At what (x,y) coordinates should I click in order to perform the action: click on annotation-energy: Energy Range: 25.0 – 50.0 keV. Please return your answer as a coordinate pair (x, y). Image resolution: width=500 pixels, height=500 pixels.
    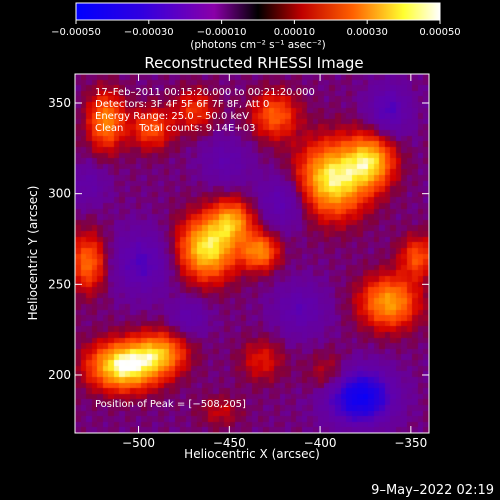
    Looking at the image, I should click on (172, 116).